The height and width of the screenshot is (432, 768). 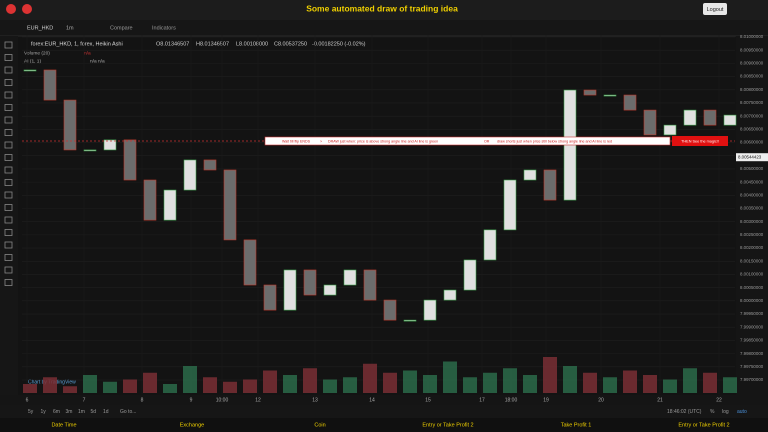 What do you see at coordinates (31, 412) in the screenshot?
I see `range-button: 5y` at bounding box center [31, 412].